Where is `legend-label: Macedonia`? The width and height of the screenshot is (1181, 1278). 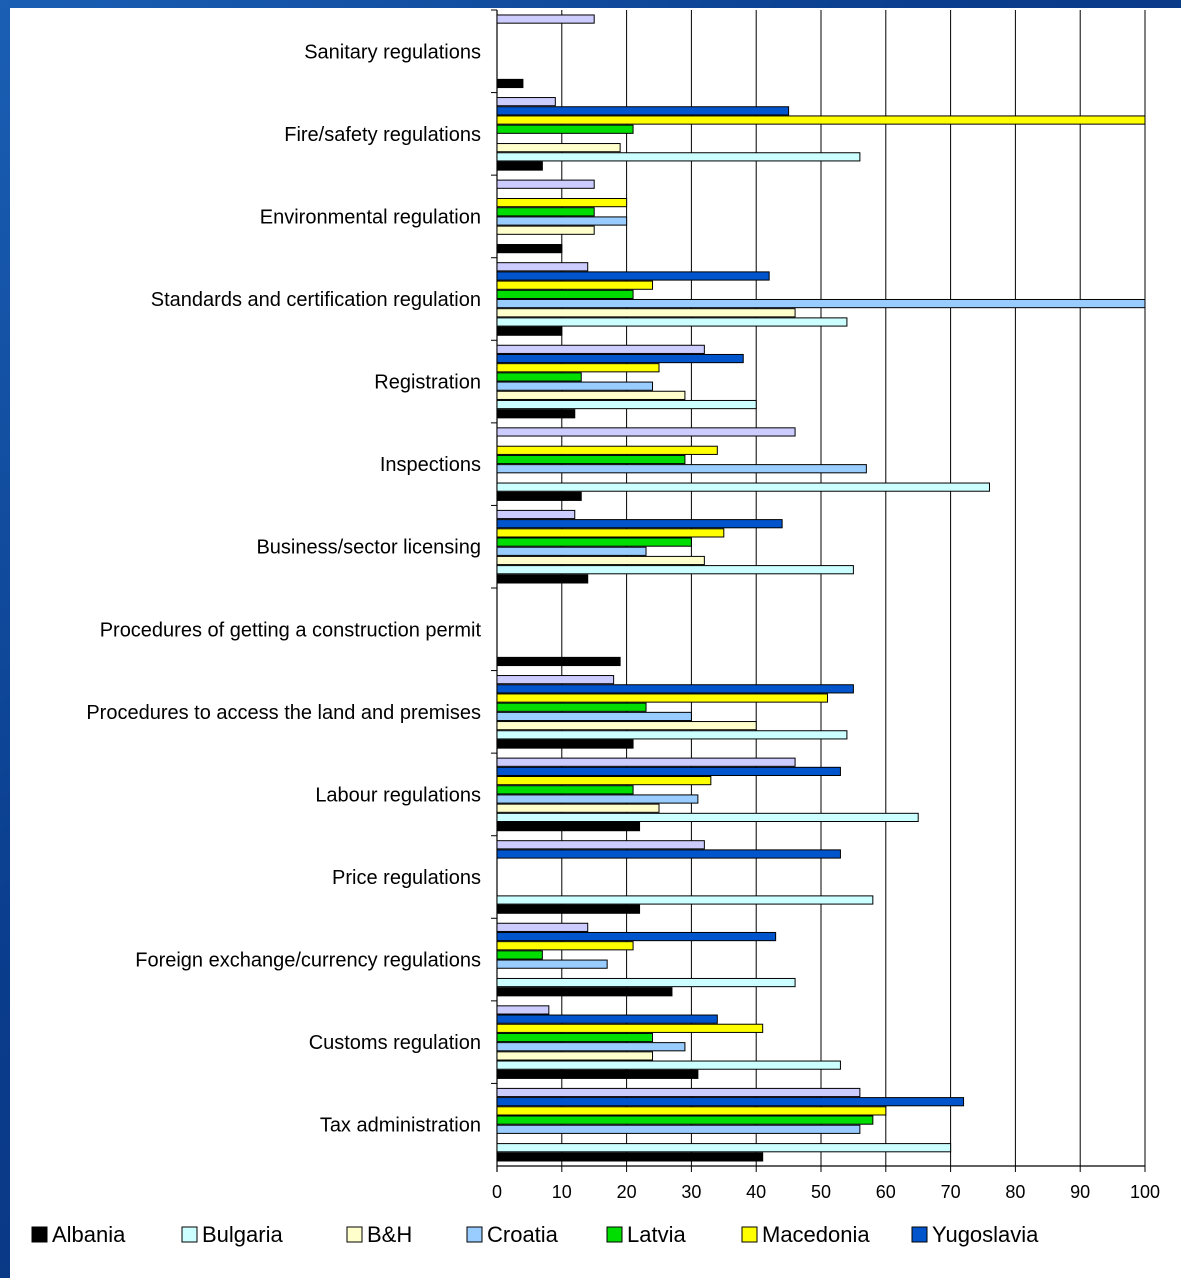 legend-label: Macedonia is located at coordinates (816, 1234).